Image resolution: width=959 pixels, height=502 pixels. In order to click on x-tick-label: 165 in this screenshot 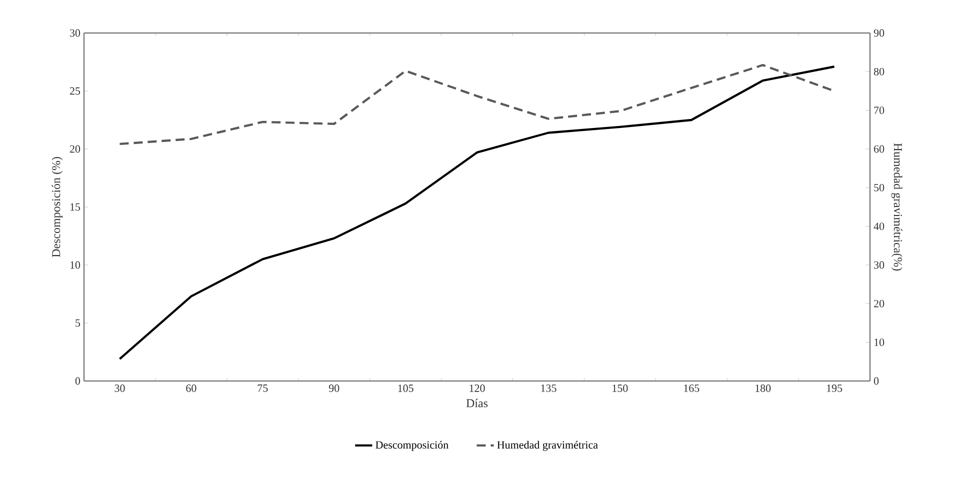, I will do `click(692, 388)`.